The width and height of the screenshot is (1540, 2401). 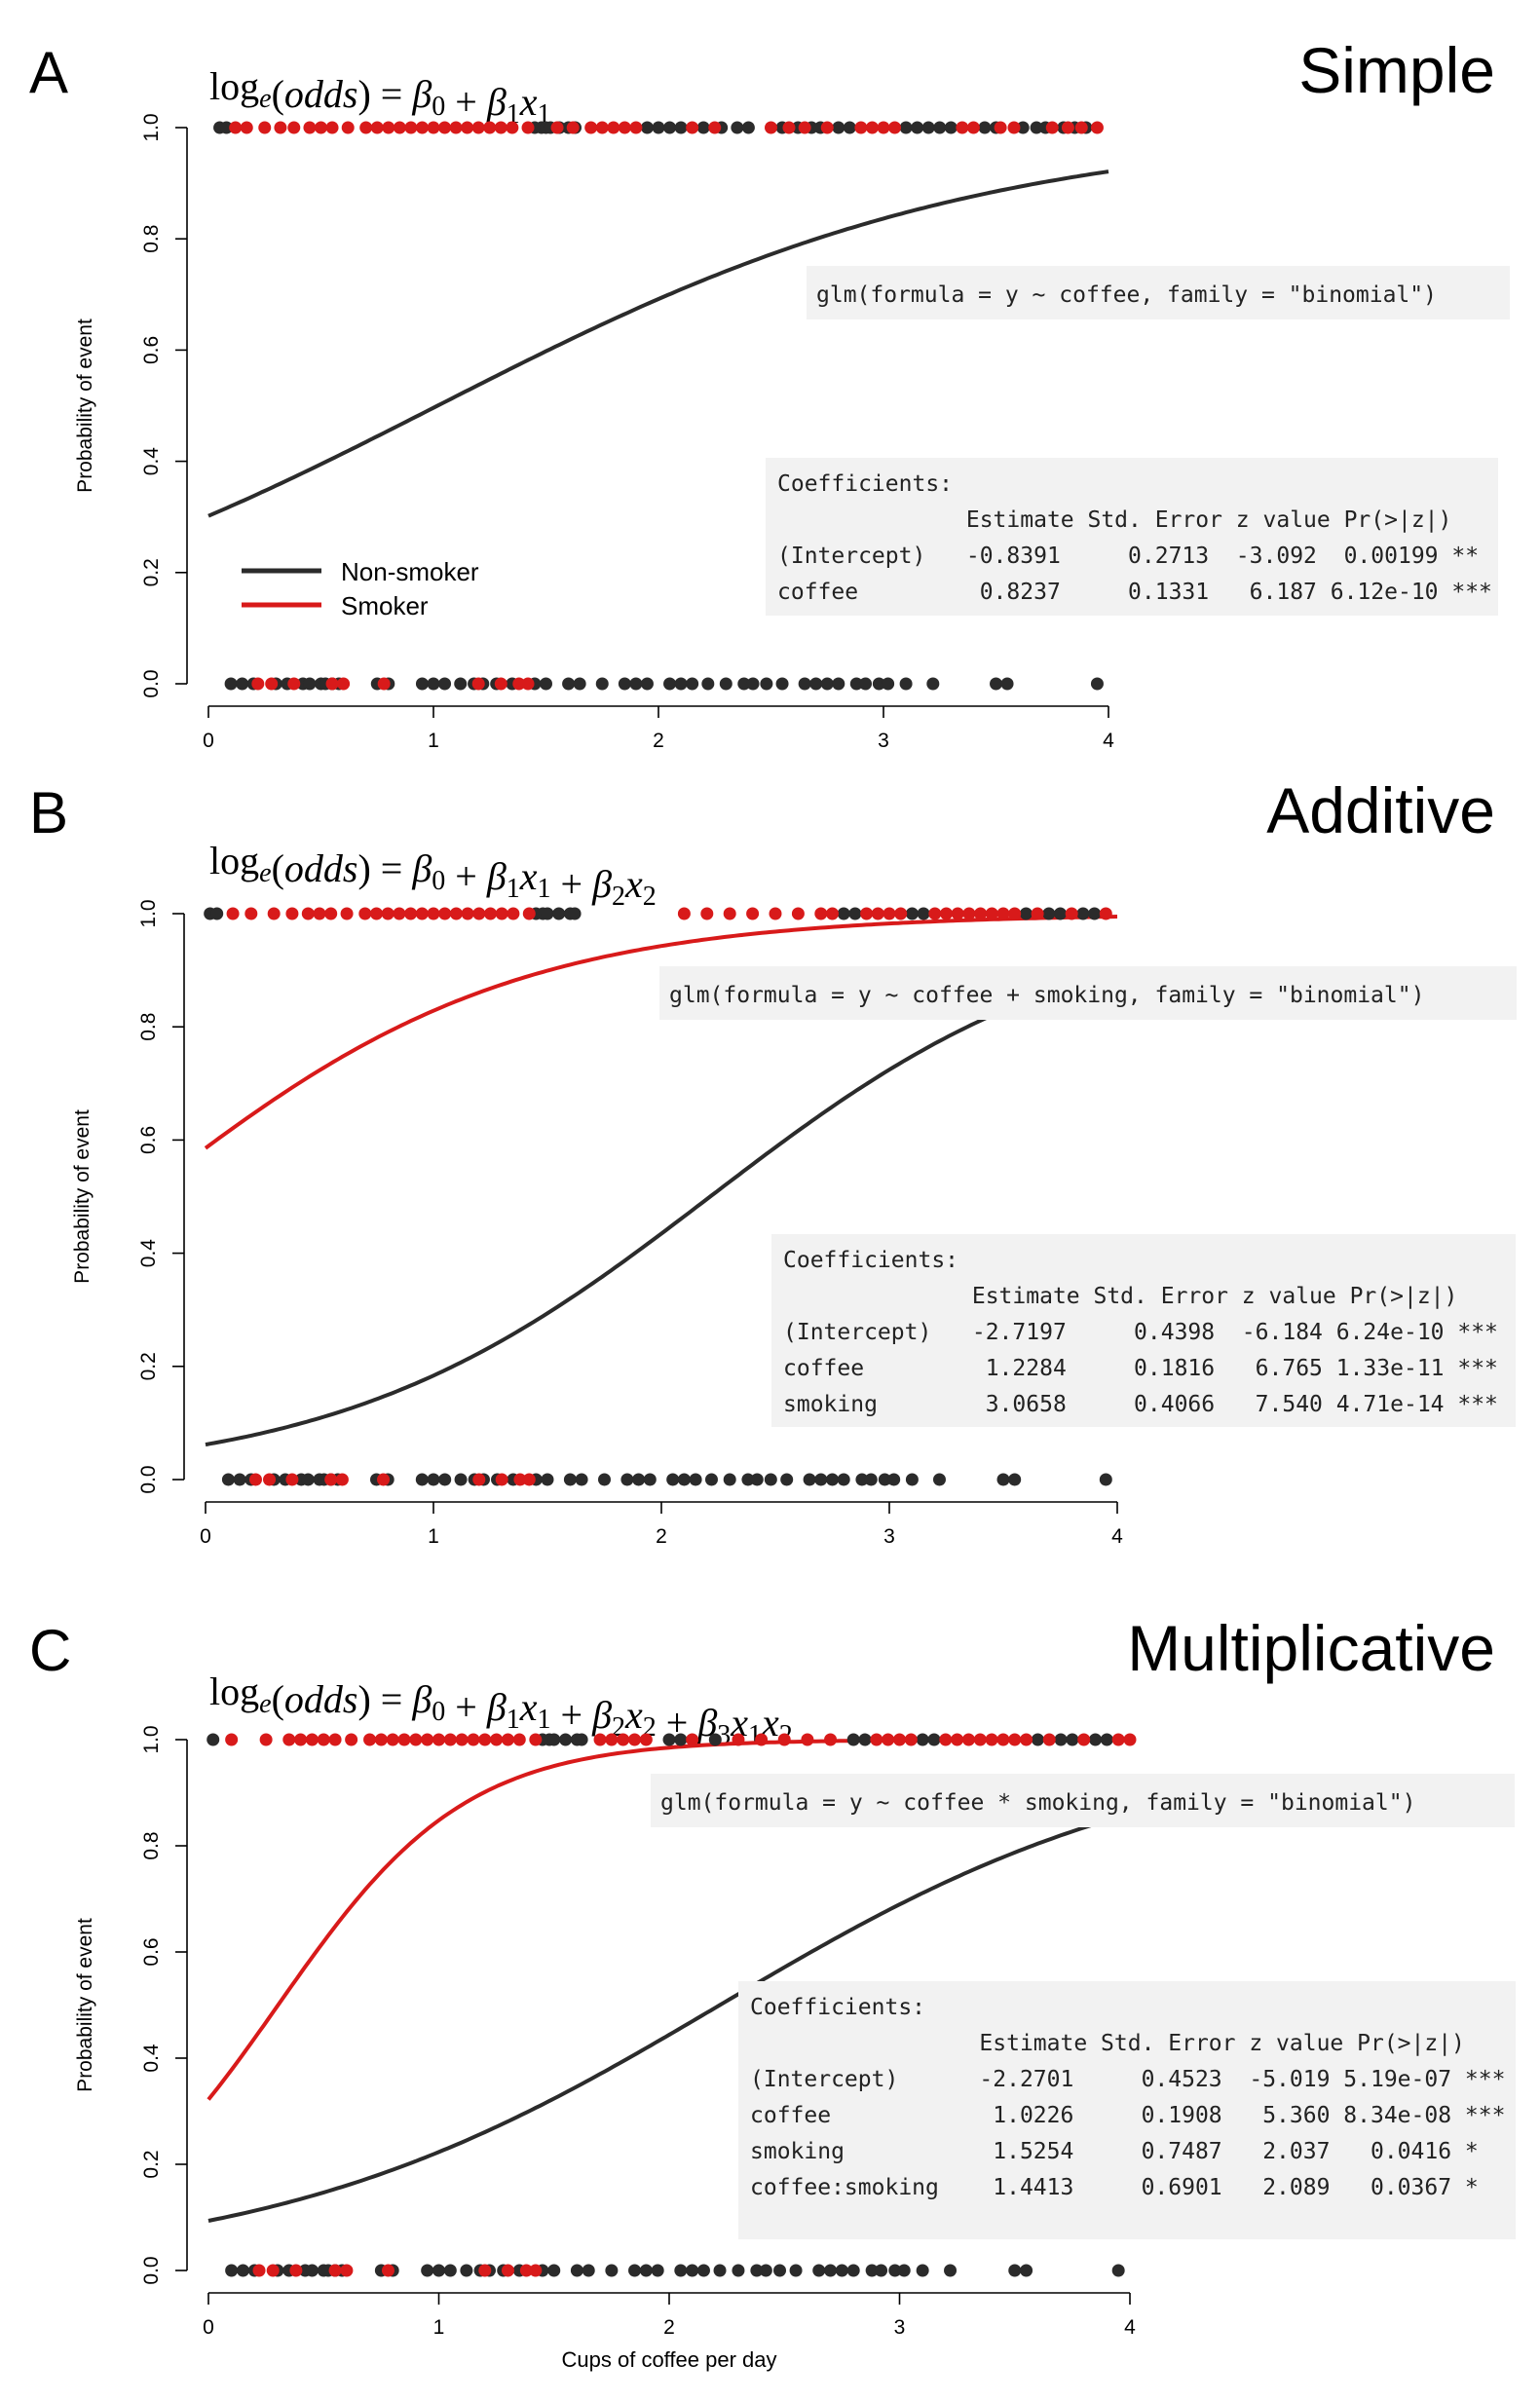 I want to click on y-tick-label: 1.0, so click(x=151, y=1739).